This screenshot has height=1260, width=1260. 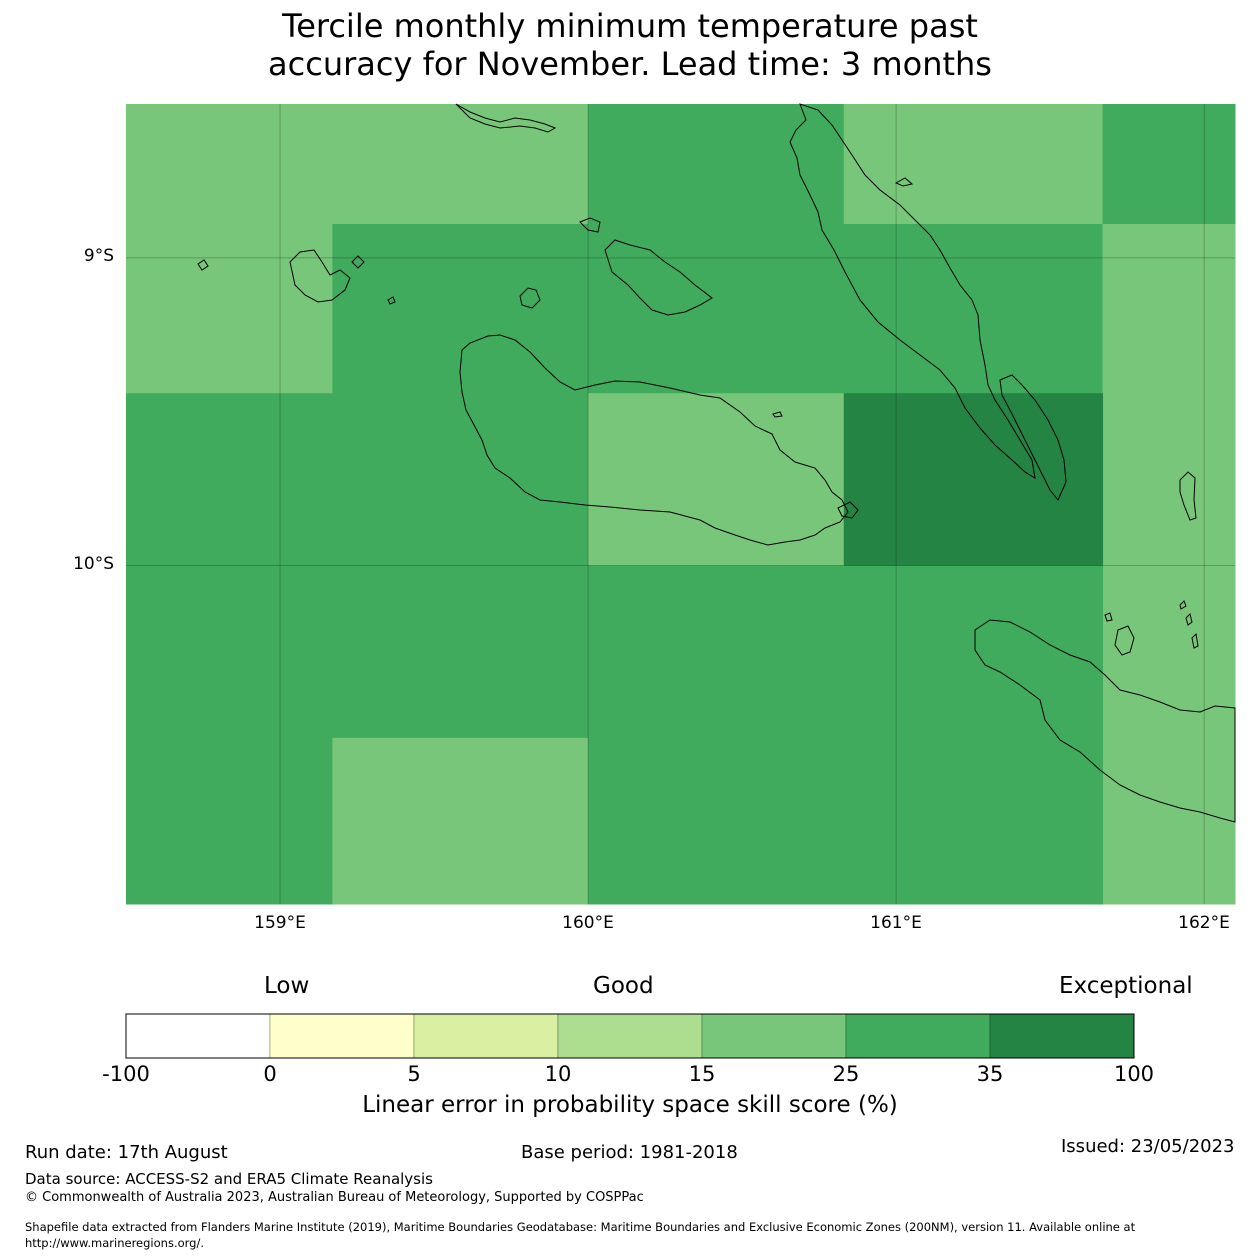 What do you see at coordinates (846, 1074) in the screenshot?
I see `colorbar-tick: 25` at bounding box center [846, 1074].